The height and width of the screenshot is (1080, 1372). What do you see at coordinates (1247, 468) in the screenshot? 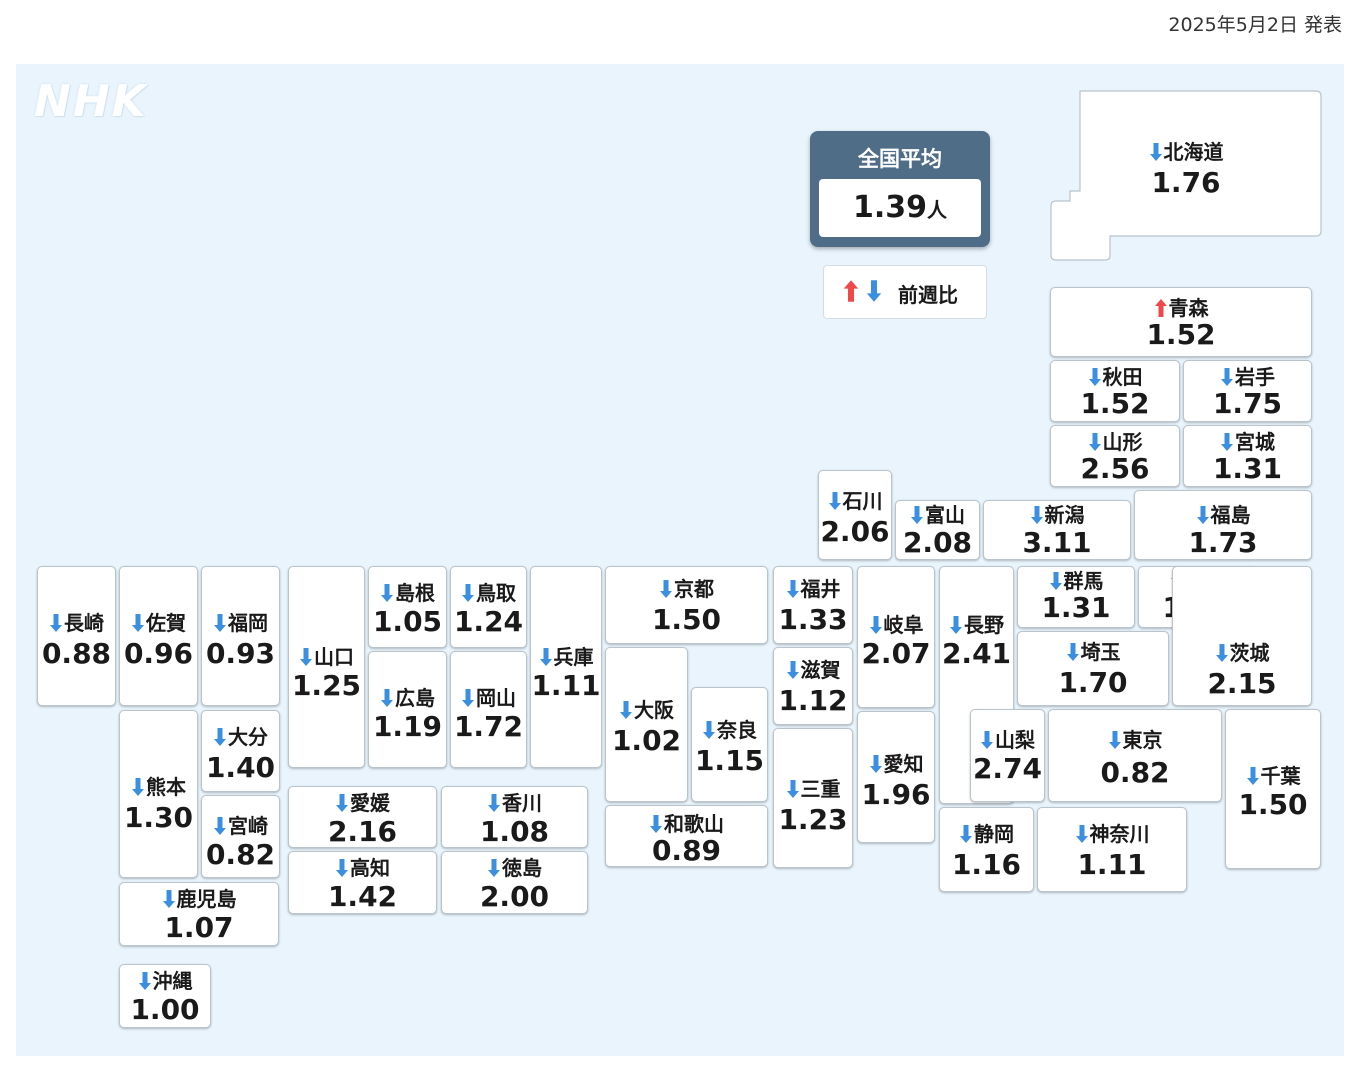
I see `prefecture-value: 1.31` at bounding box center [1247, 468].